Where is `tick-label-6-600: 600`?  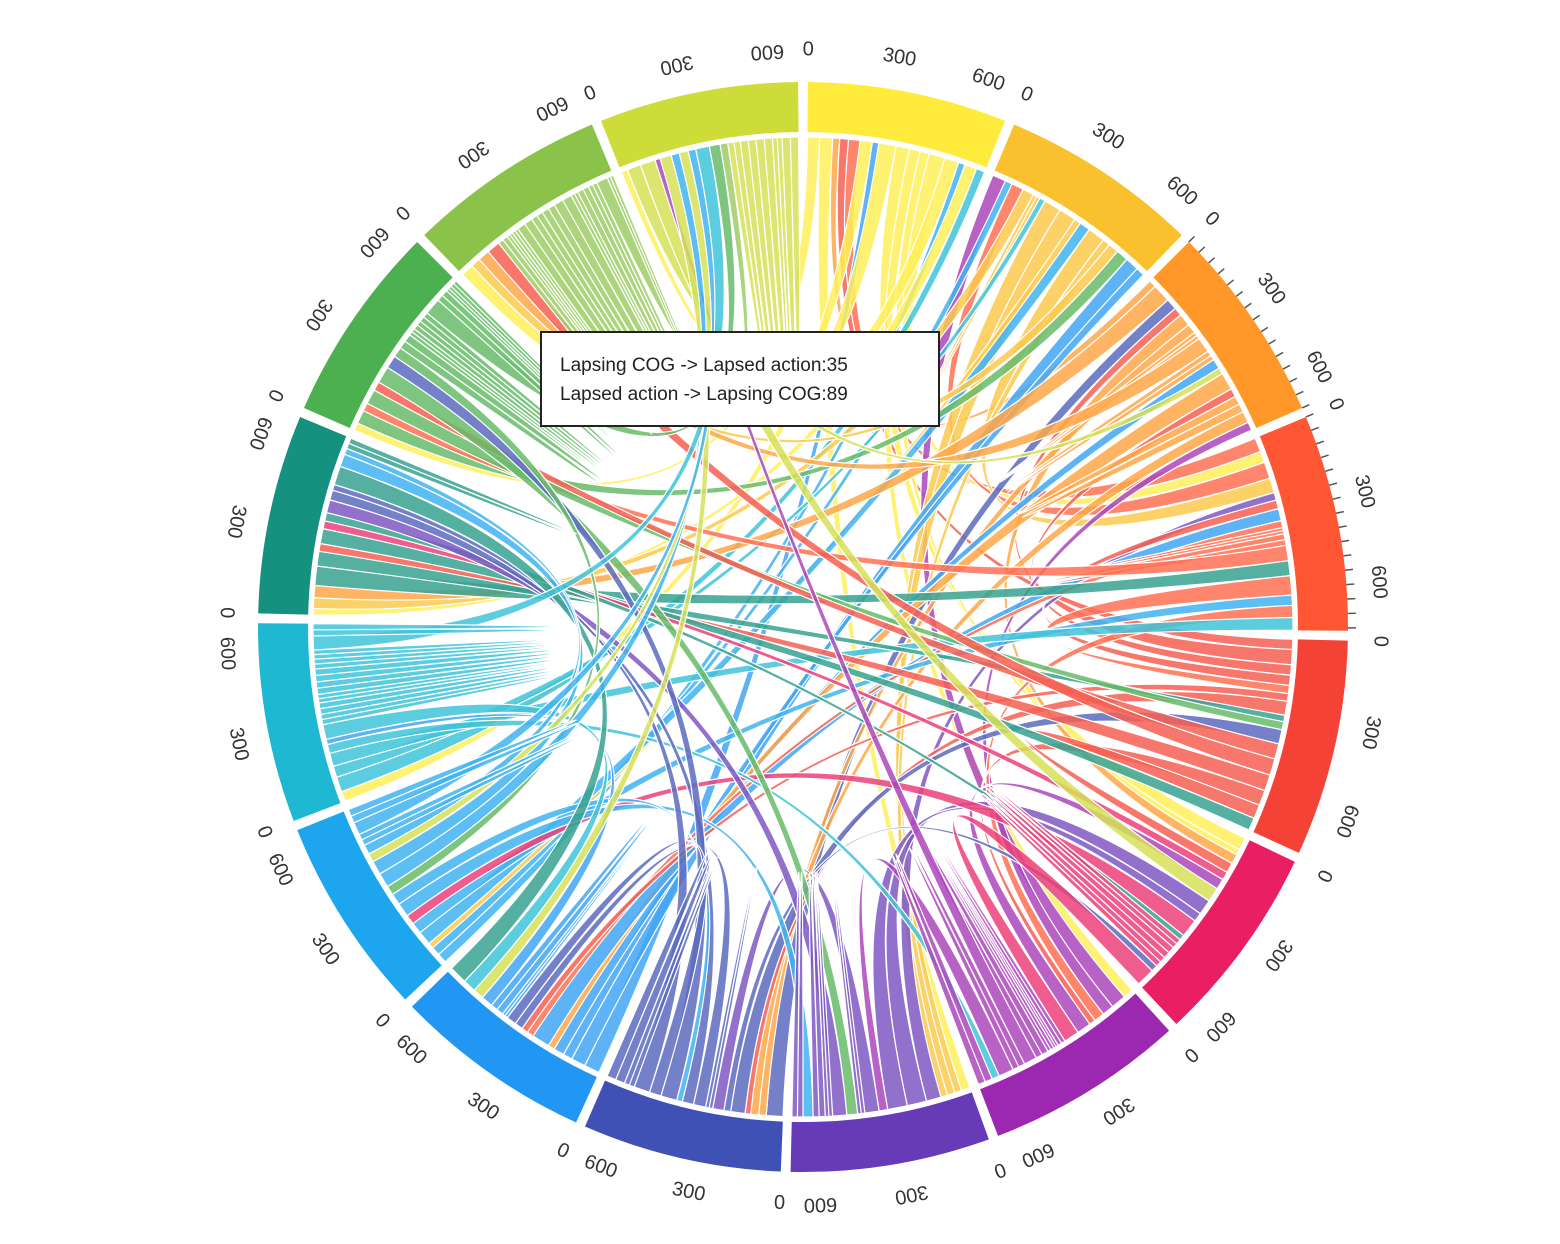 tick-label-6-600: 600 is located at coordinates (1037, 1155).